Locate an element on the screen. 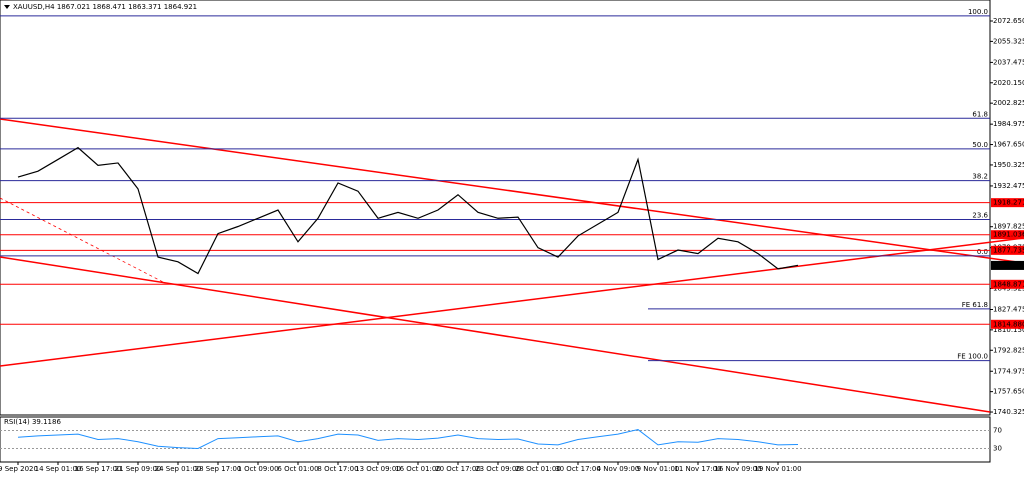 The height and width of the screenshot is (477, 1024). y-tick-label: 1897.825 is located at coordinates (1008, 227).